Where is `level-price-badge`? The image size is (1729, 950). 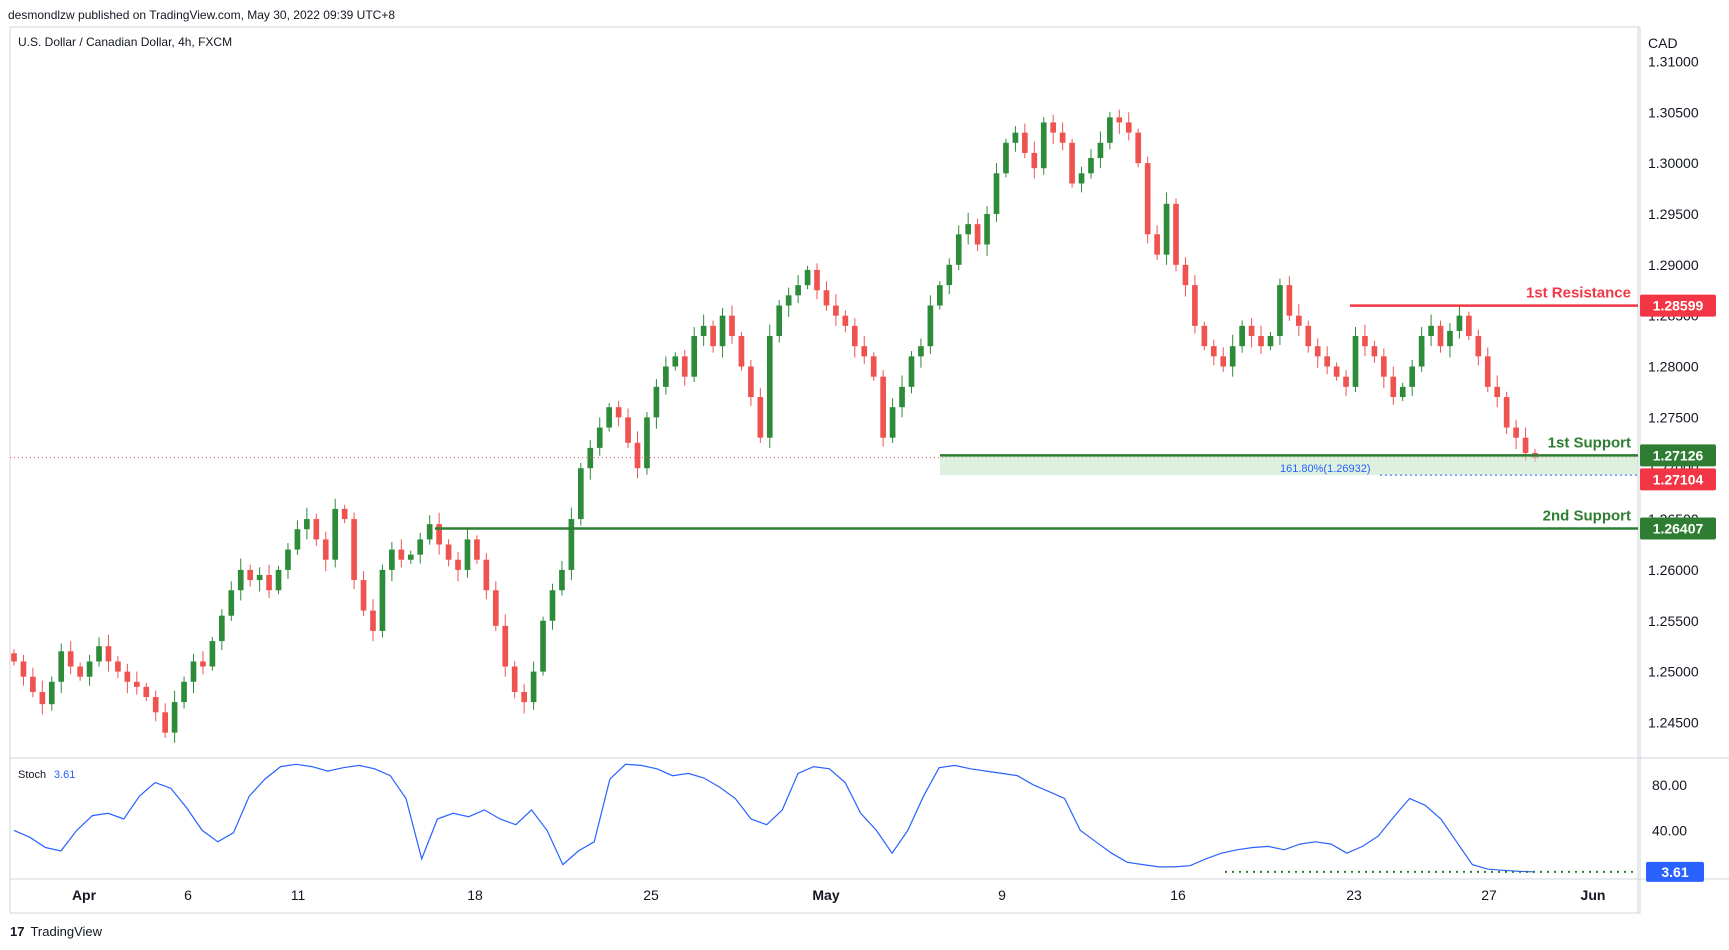
level-price-badge is located at coordinates (1678, 305).